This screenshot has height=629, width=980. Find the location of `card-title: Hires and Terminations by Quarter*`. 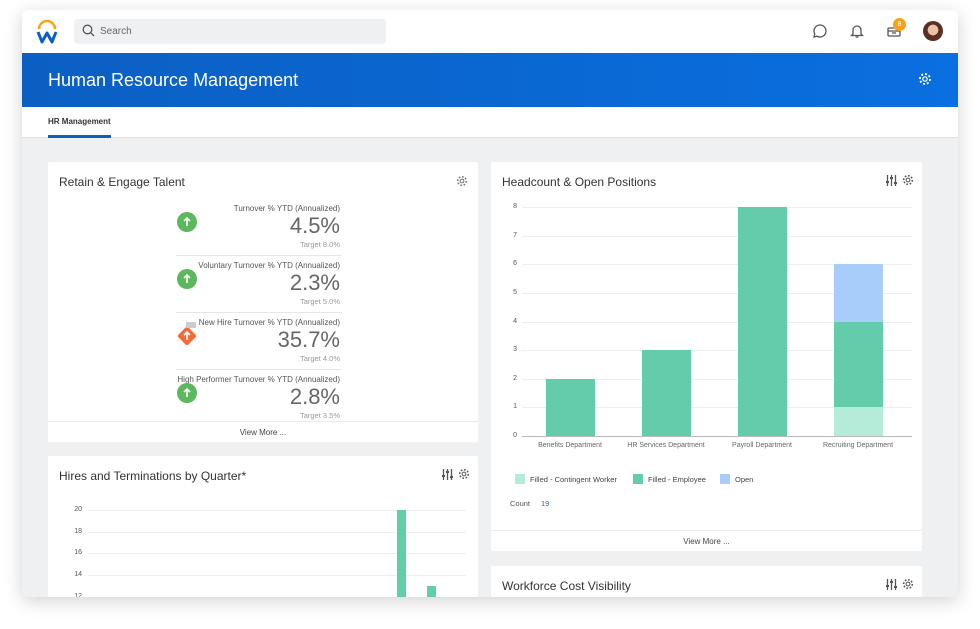

card-title: Hires and Terminations by Quarter* is located at coordinates (153, 476).